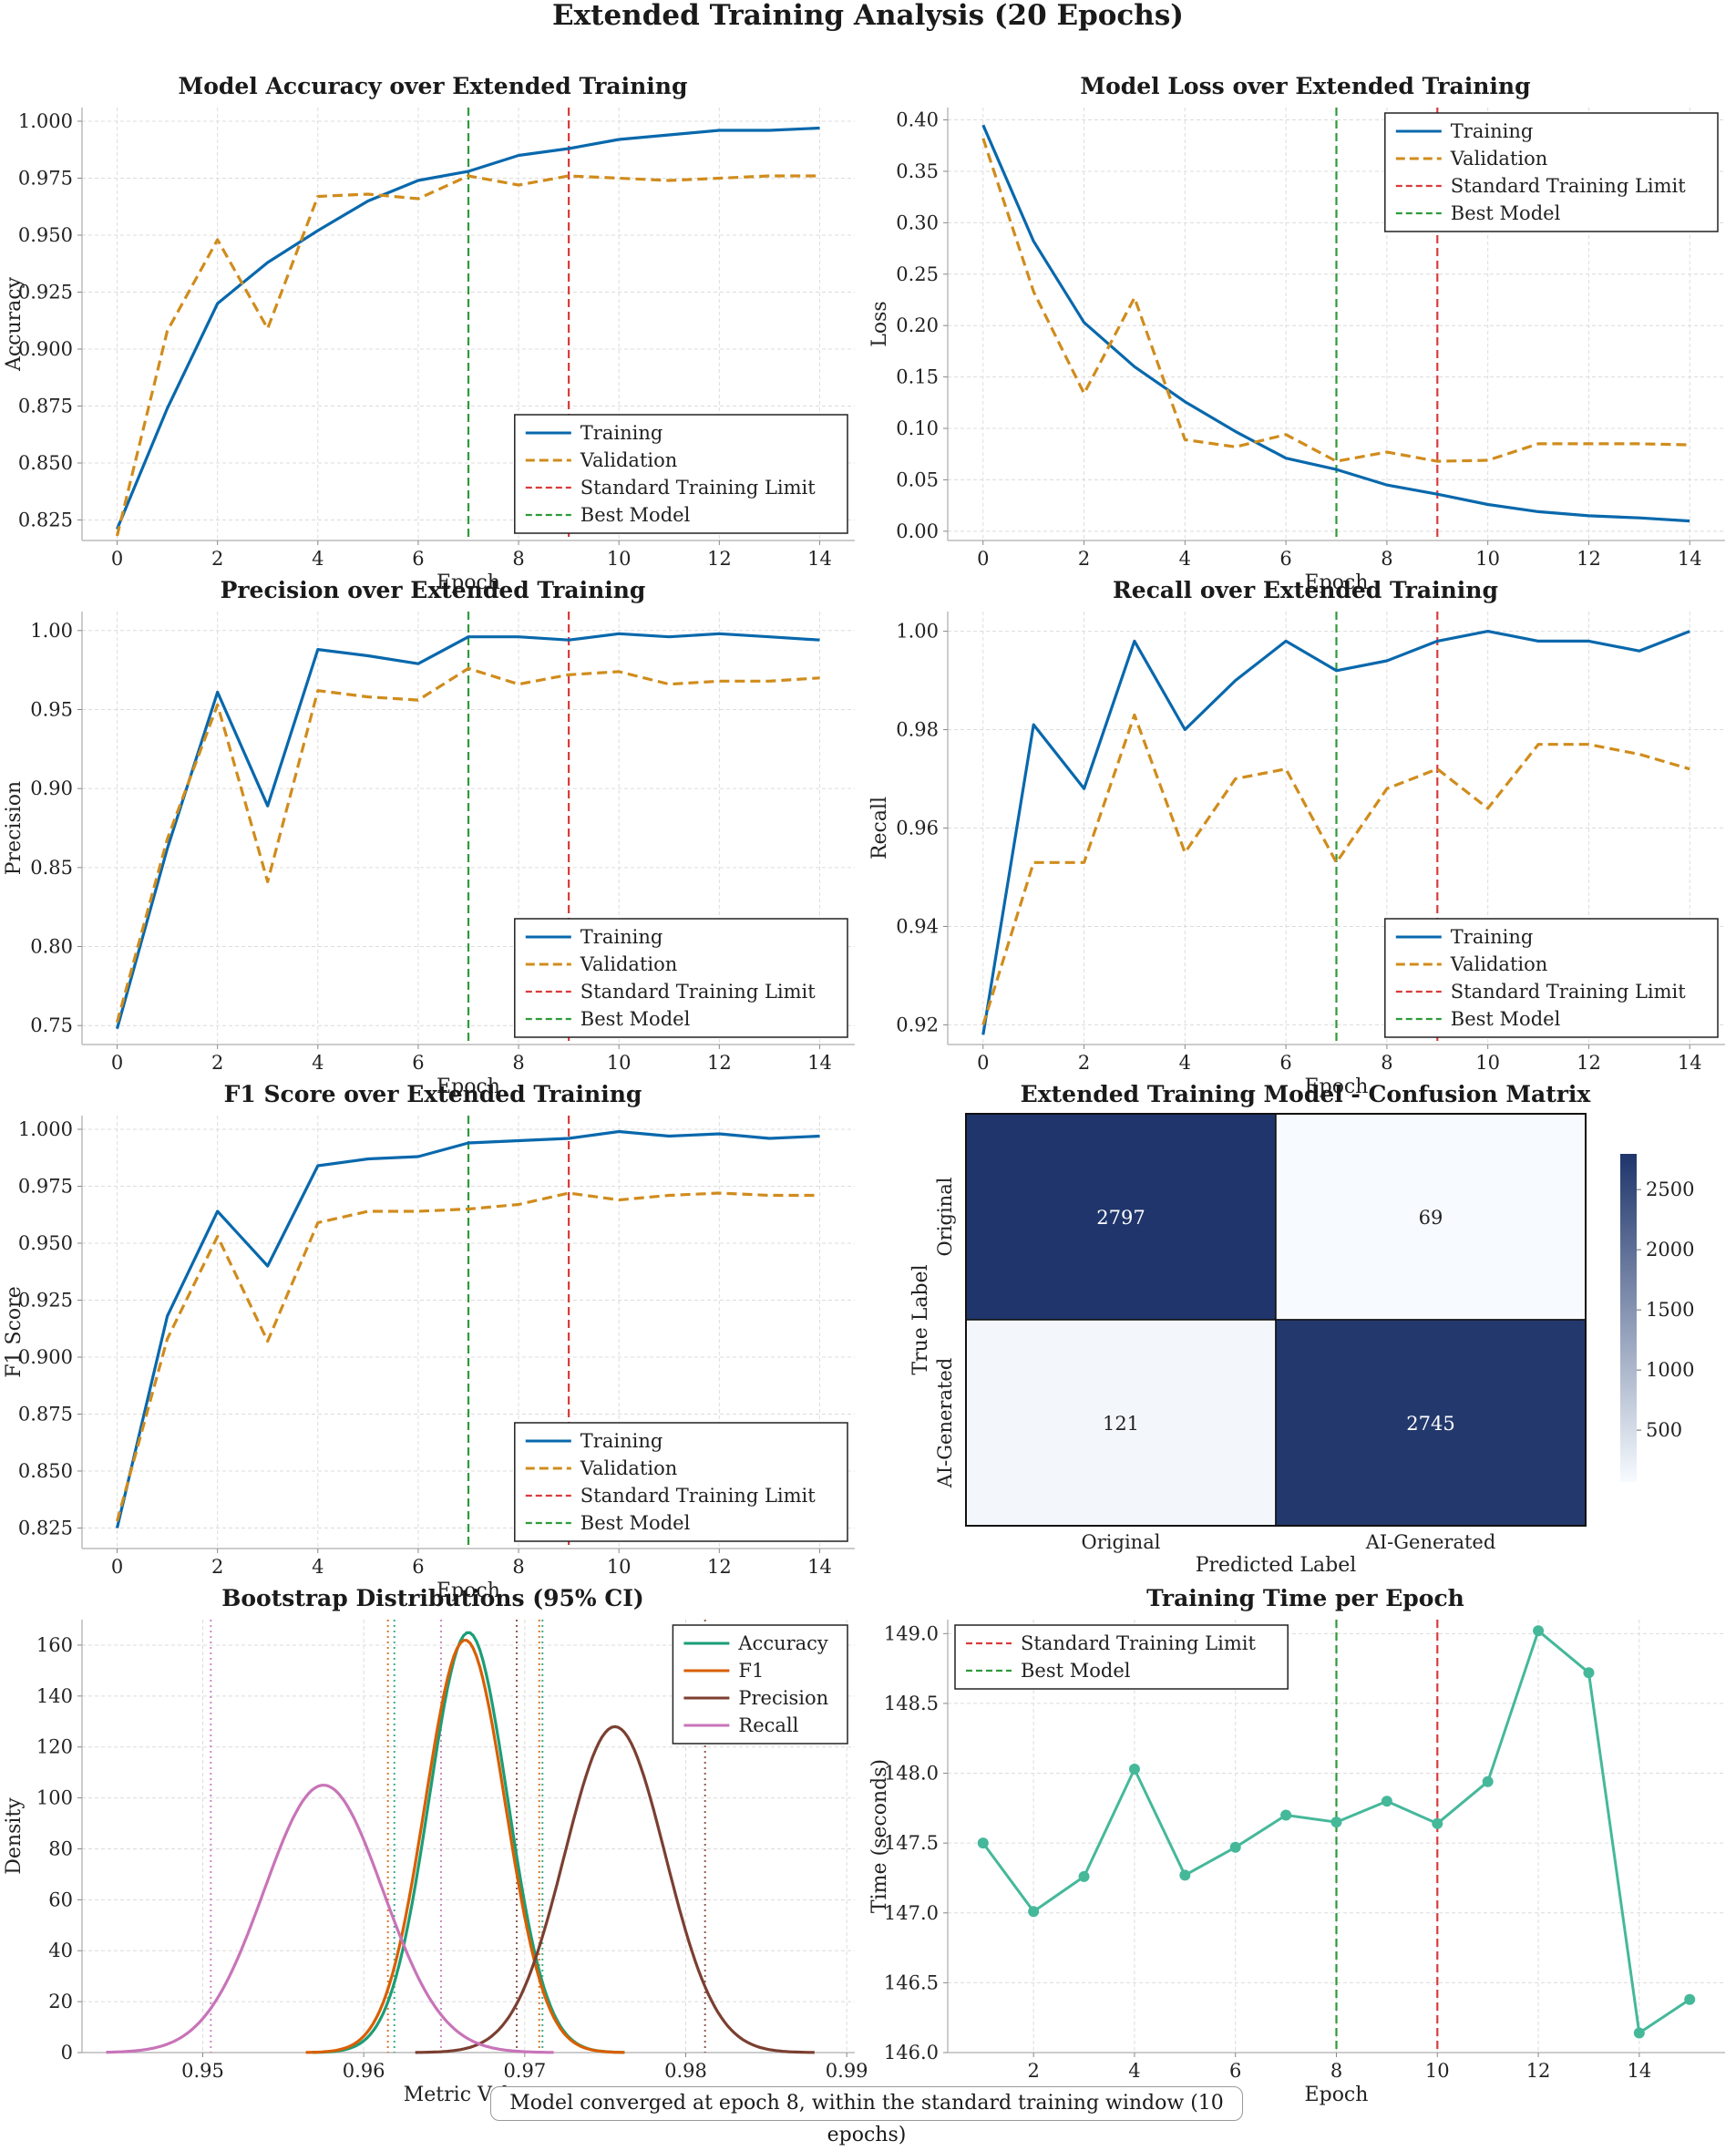 This screenshot has height=2151, width=1736. What do you see at coordinates (917, 171) in the screenshot?
I see `y-tick-label: 0.35` at bounding box center [917, 171].